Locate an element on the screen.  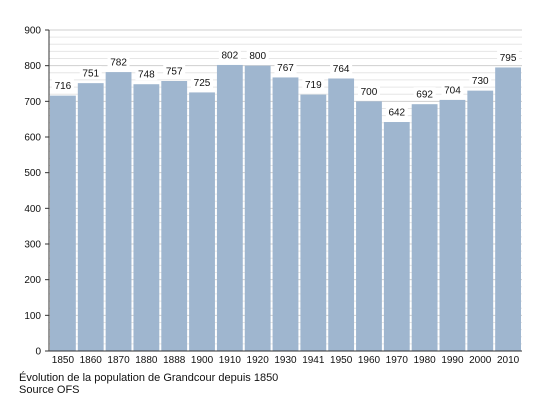
x-tick-label-1950: 1950 is located at coordinates (341, 360).